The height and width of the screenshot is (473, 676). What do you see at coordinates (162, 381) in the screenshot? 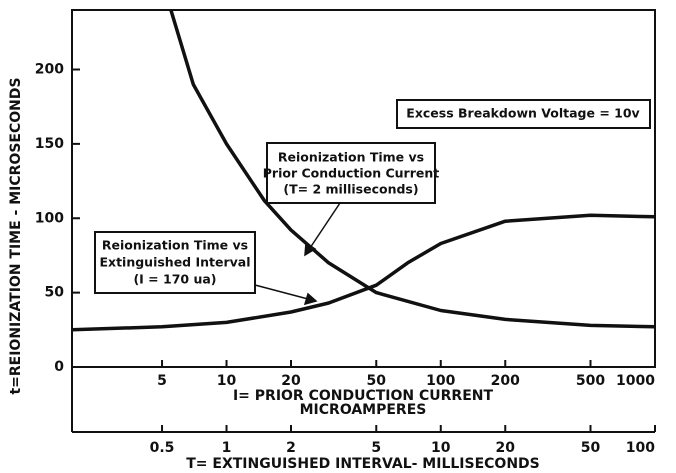
I see `x-tick-label: 5` at bounding box center [162, 381].